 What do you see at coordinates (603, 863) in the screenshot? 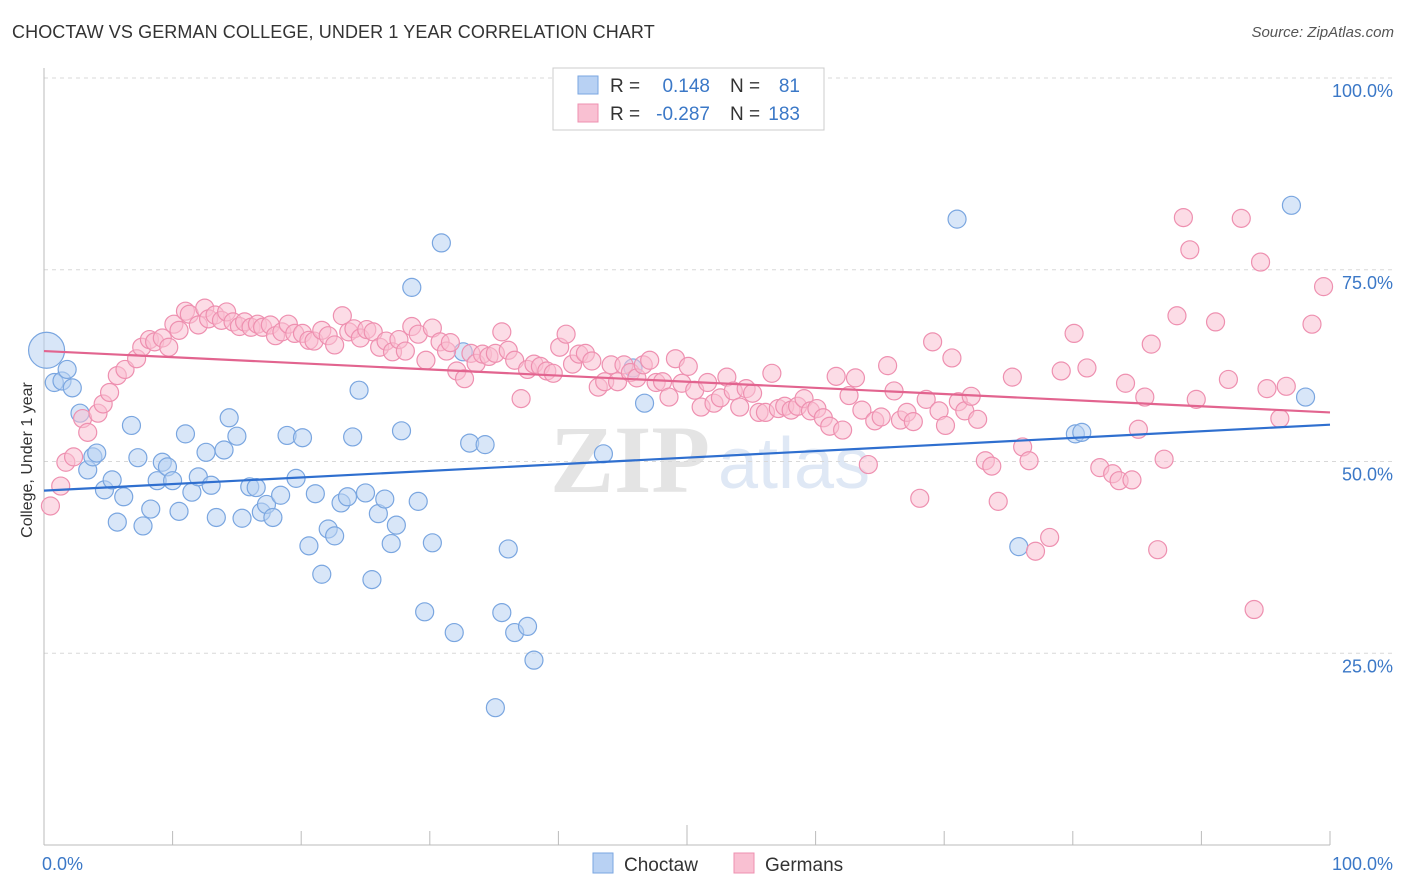
I see `choctaw-bottom-swatch` at bounding box center [603, 863].